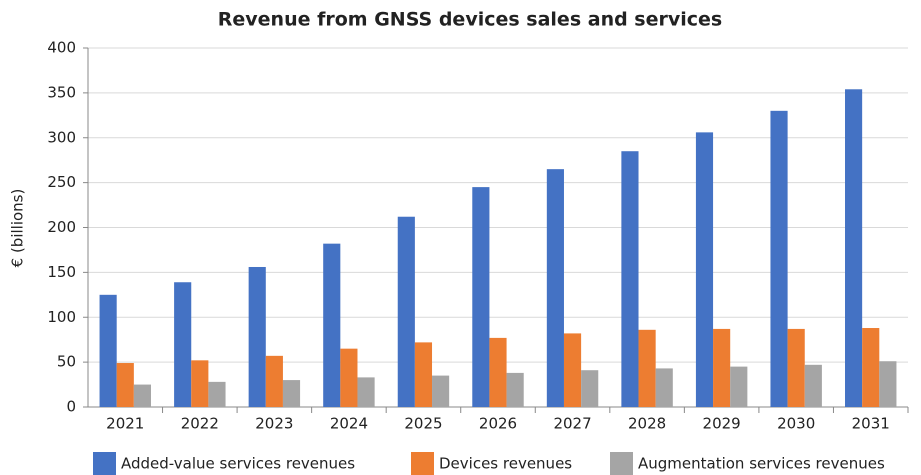 Image resolution: width=921 pixels, height=475 pixels. What do you see at coordinates (274, 424) in the screenshot?
I see `x-tick-label: 2023` at bounding box center [274, 424].